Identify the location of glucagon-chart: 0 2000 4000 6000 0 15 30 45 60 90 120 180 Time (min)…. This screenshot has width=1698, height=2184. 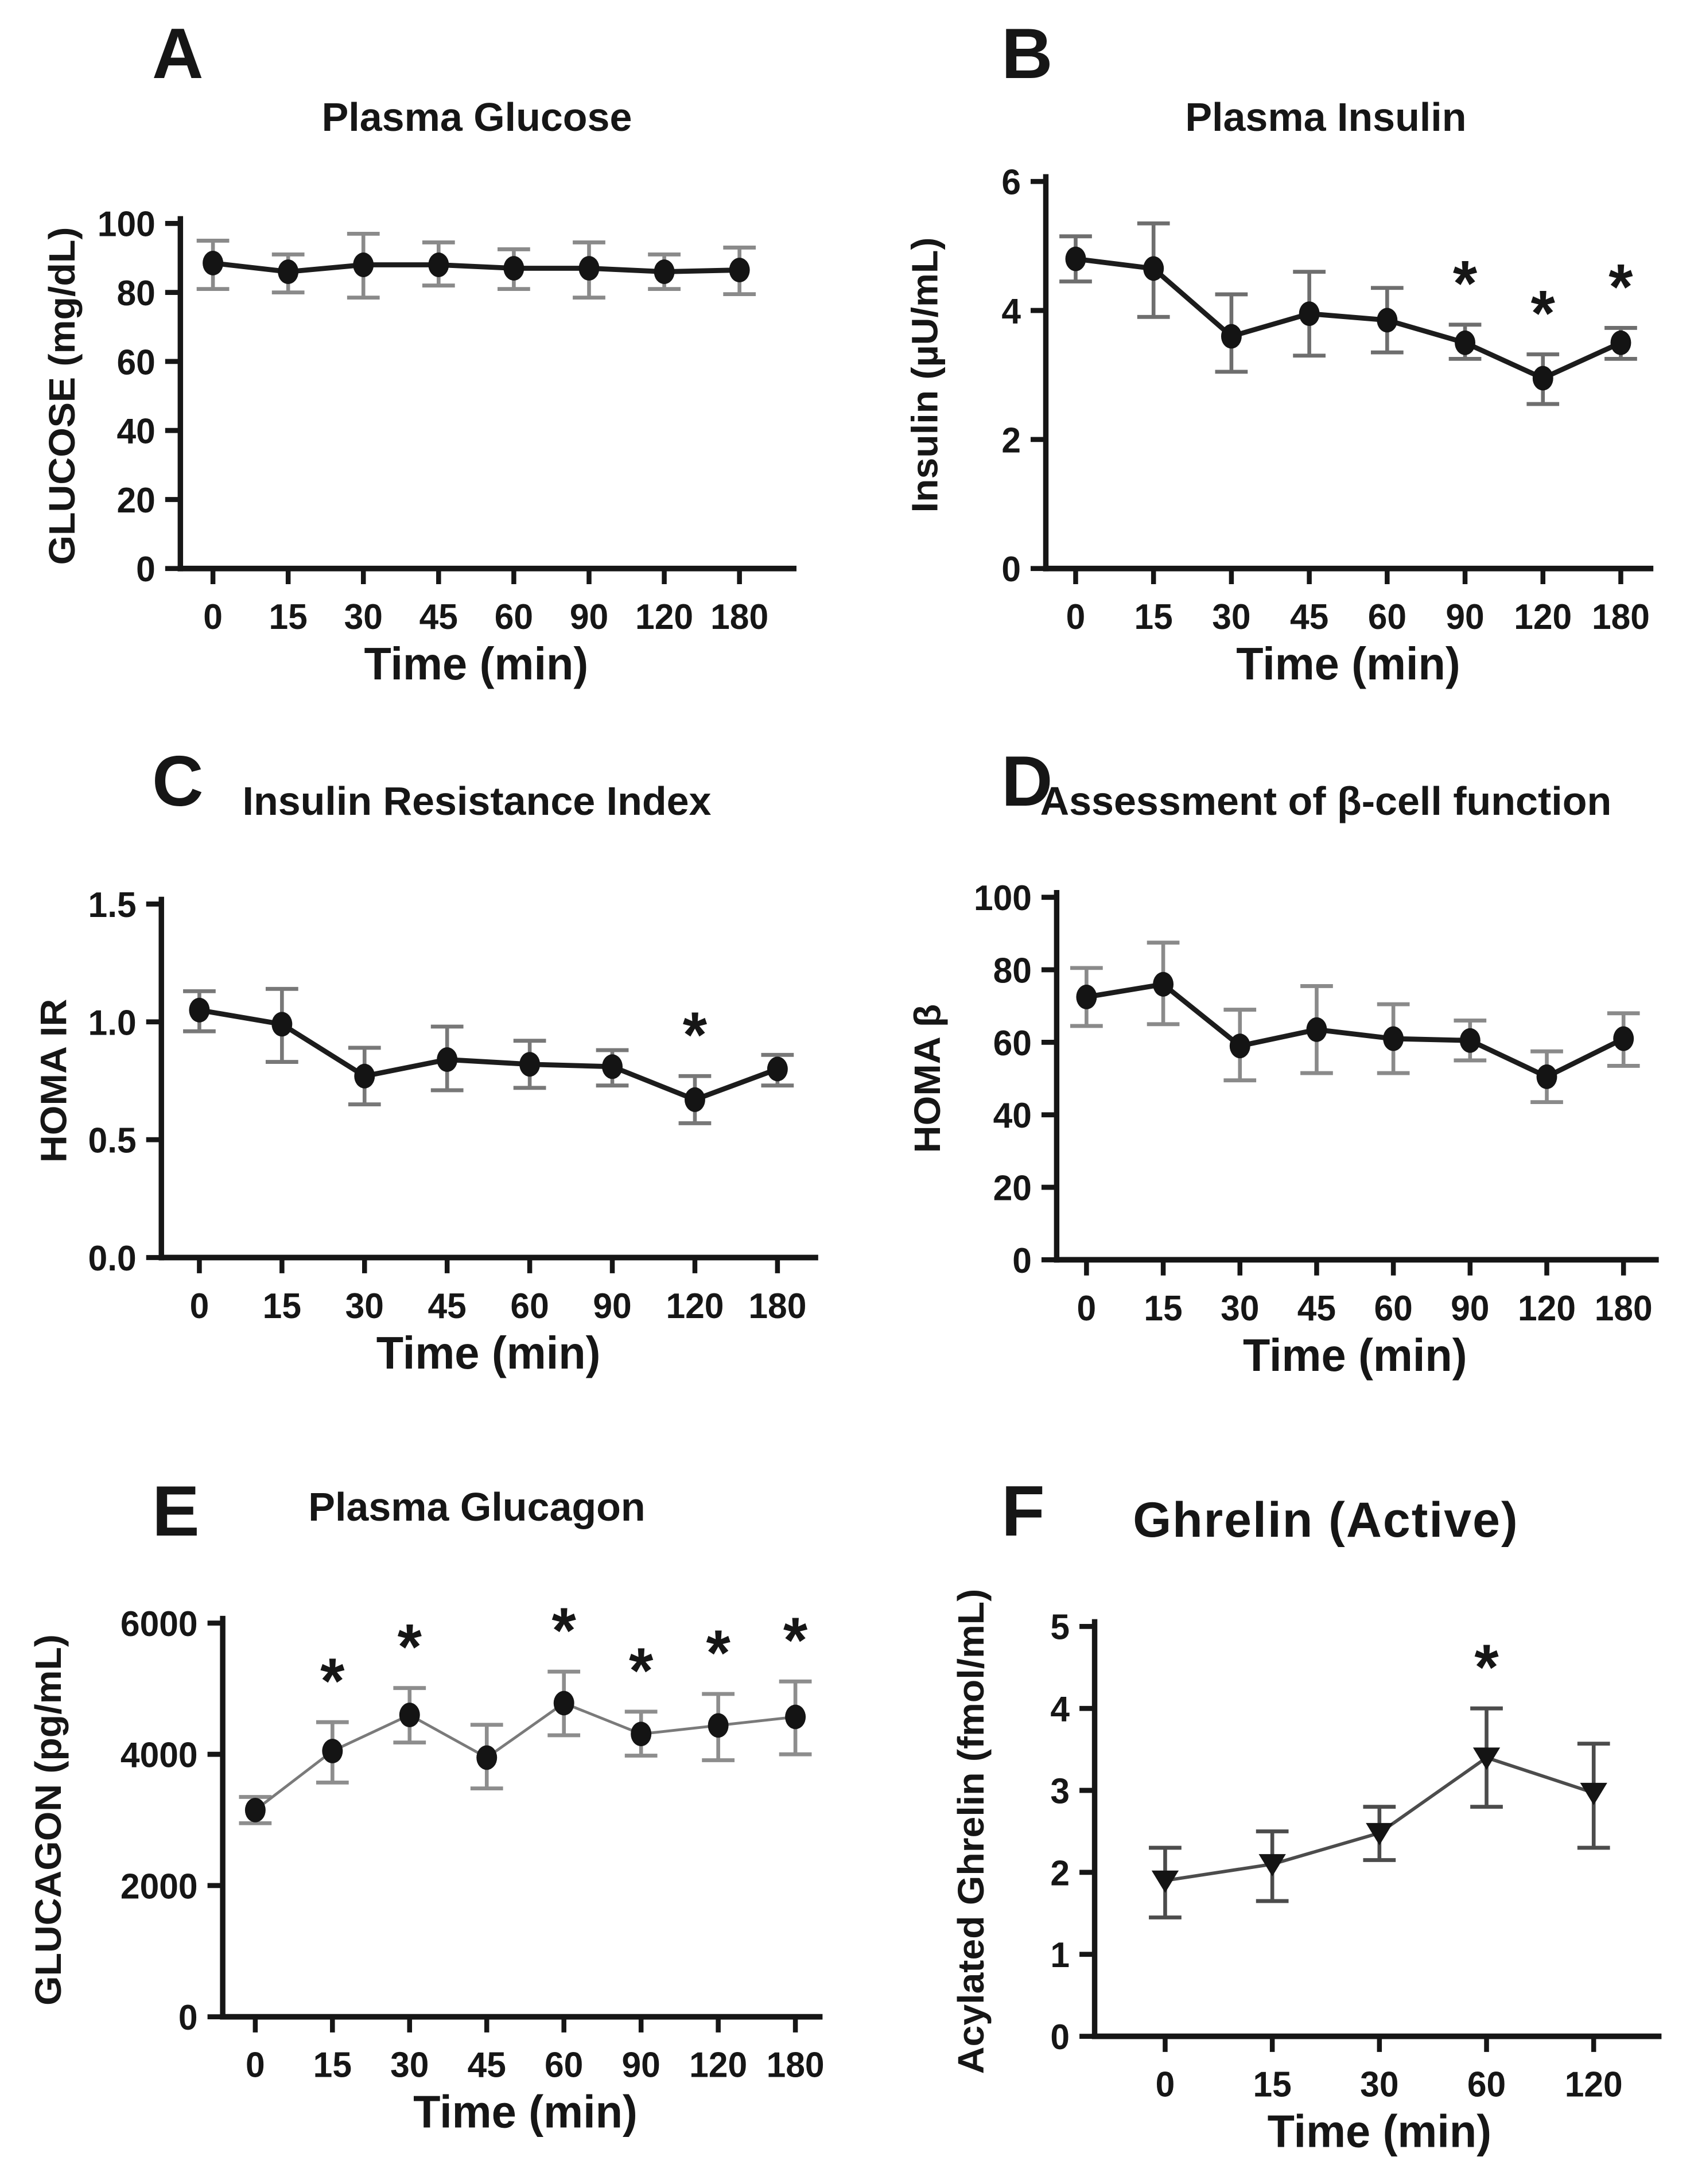
(426, 1867).